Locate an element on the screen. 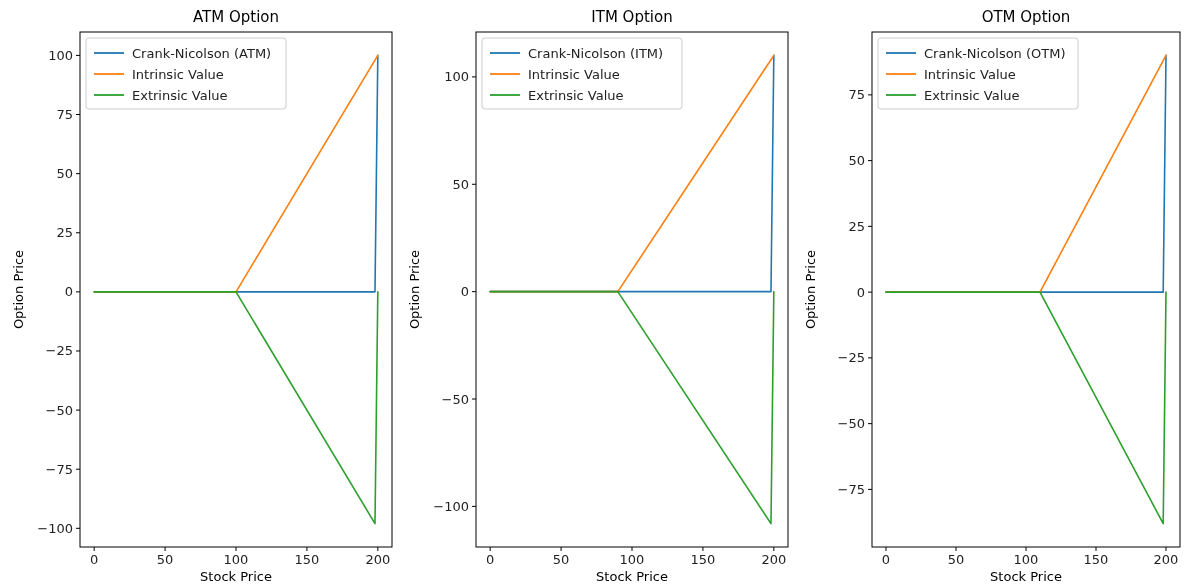  legend-label: Crank-Nicolson (ITM) is located at coordinates (596, 53).